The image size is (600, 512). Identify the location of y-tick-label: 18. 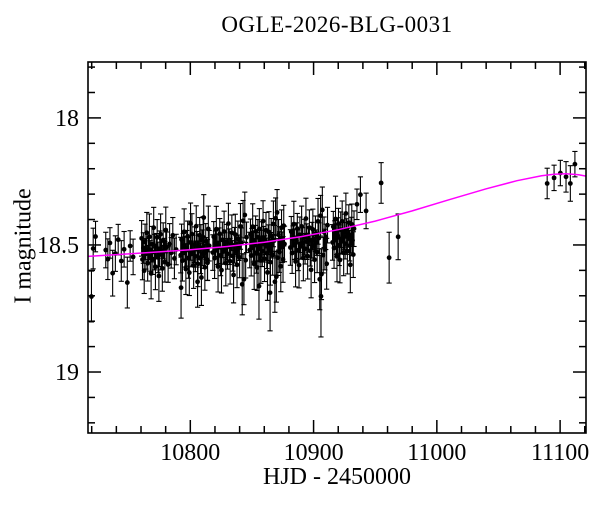
(67, 119).